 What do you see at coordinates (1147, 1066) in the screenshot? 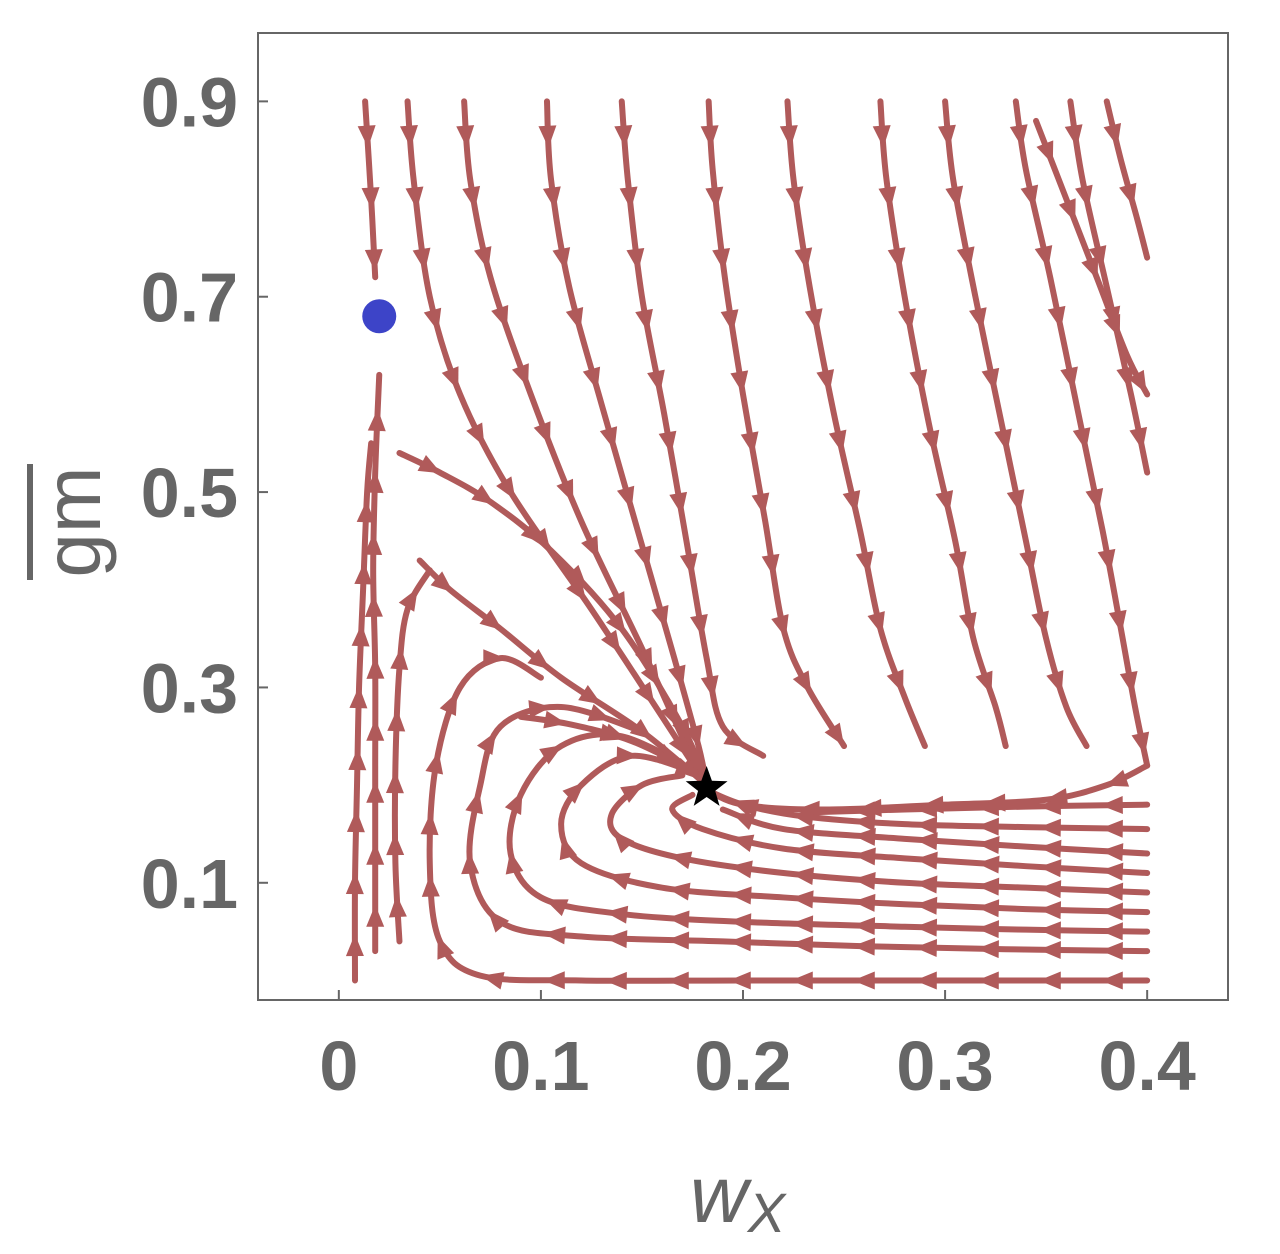
I see `x-tick-label: 0.4` at bounding box center [1147, 1066].